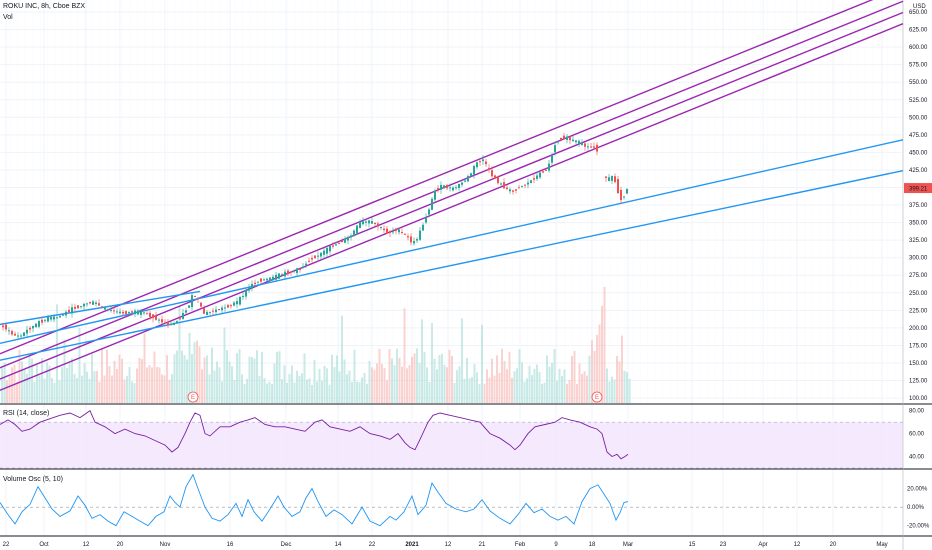 The image size is (932, 550). I want to click on rsi-legend: RSI (14, close), so click(26, 413).